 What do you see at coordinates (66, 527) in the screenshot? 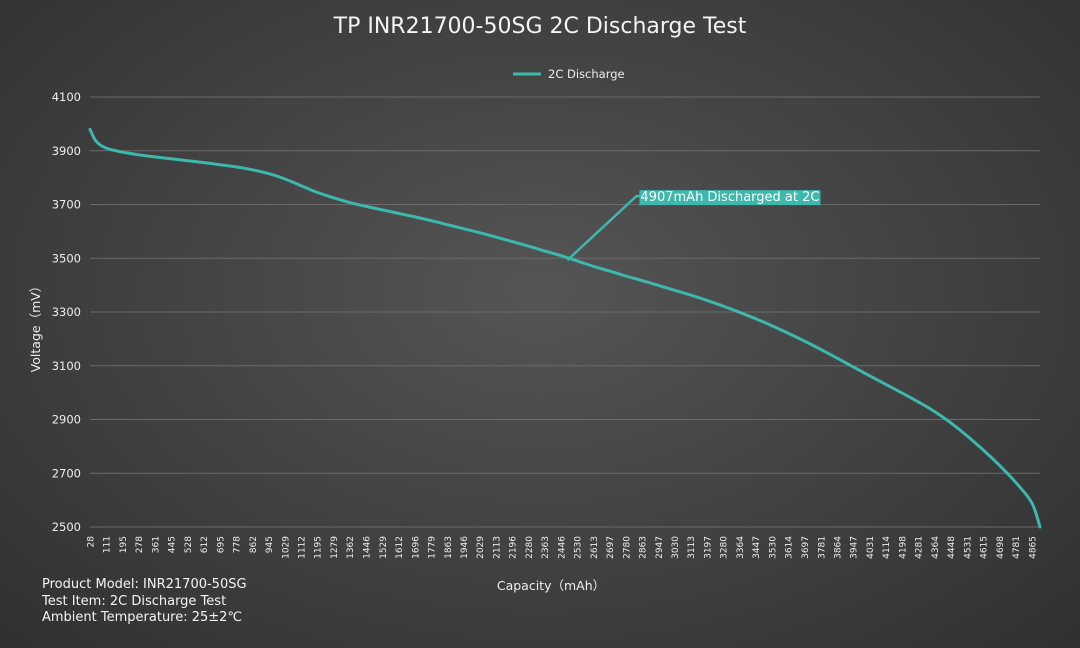
I see `y-tick-label: 2500` at bounding box center [66, 527].